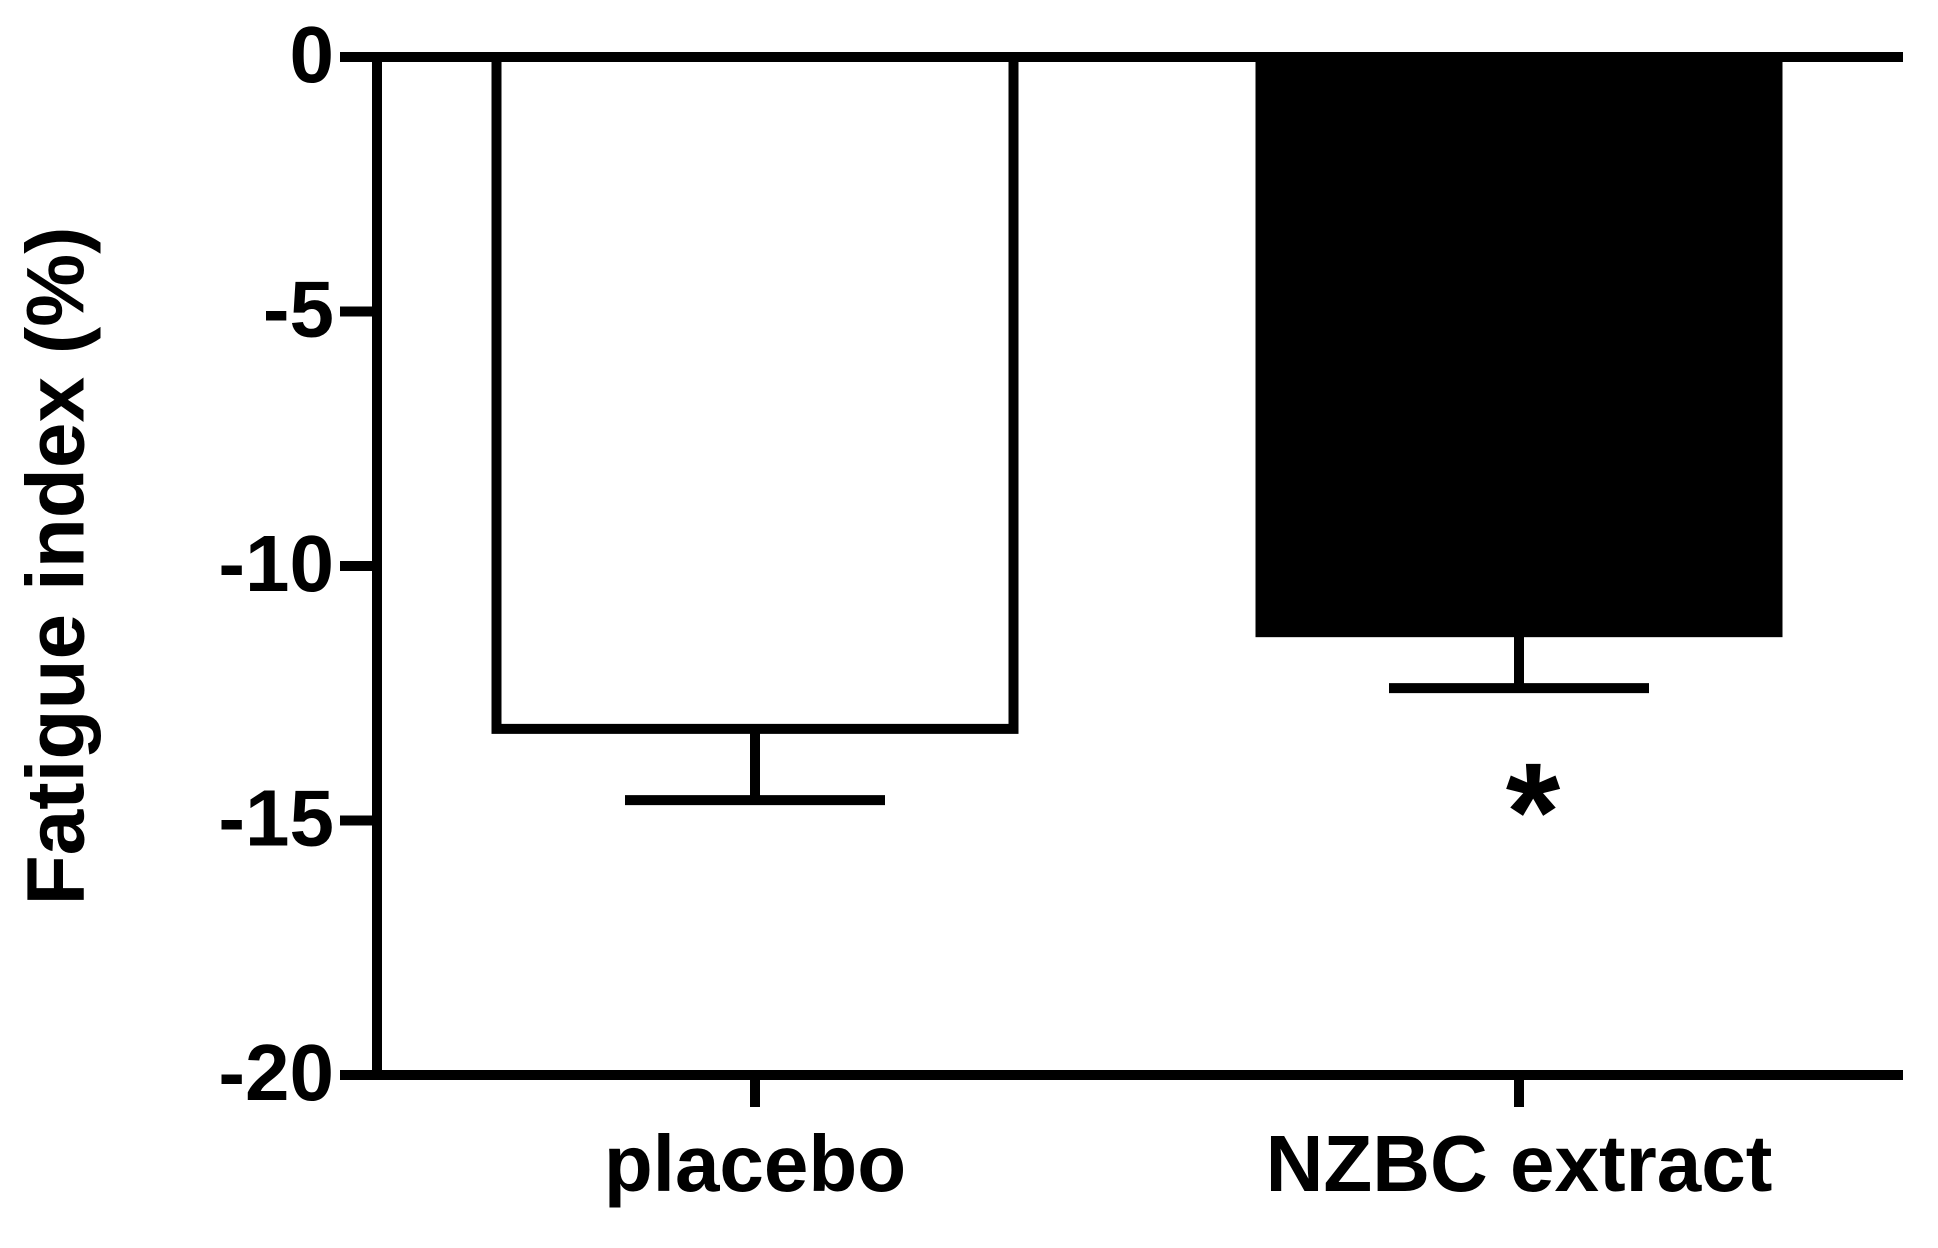  Describe the element at coordinates (755, 1163) in the screenshot. I see `x-tick-label: placebo` at that location.